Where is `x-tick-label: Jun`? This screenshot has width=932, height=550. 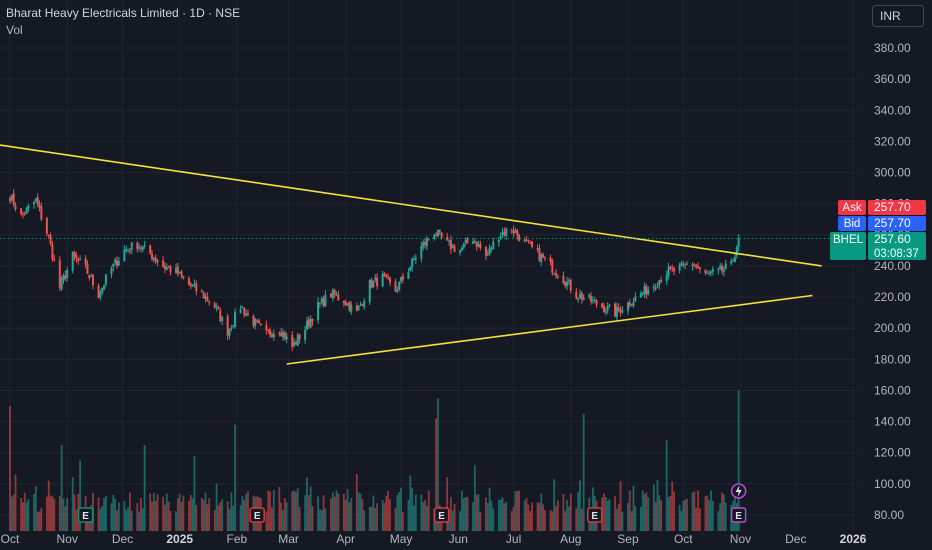
x-tick-label: Jun is located at coordinates (458, 539).